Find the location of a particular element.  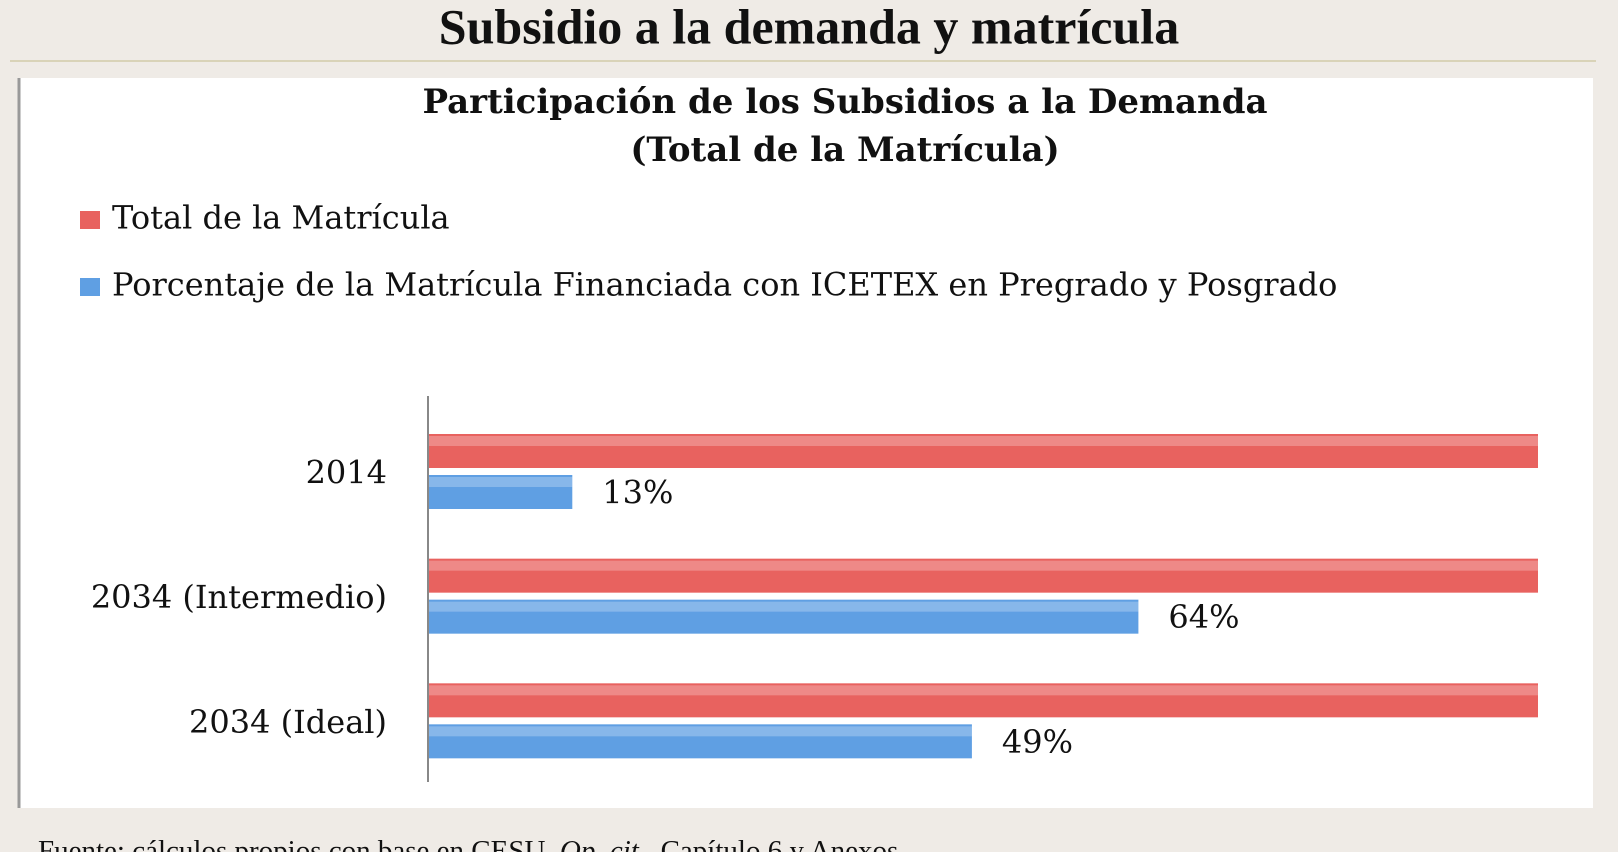

slide-title: Subsidio a la demanda y matrícula is located at coordinates (809, 27).